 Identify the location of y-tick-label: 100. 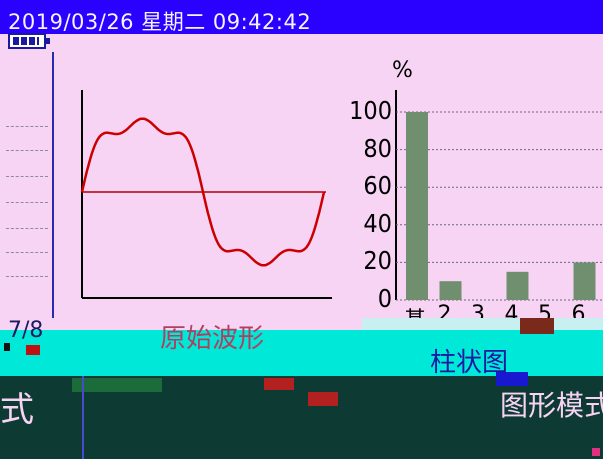
(370, 110).